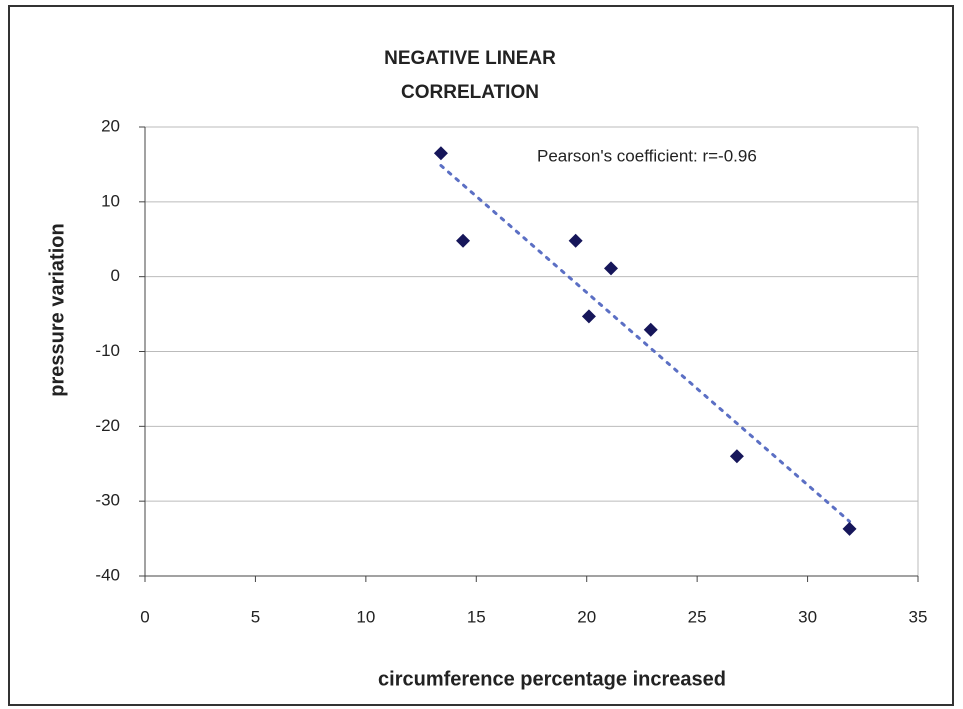 Image resolution: width=963 pixels, height=709 pixels. I want to click on x-axis-label: circumference percentage increased, so click(552, 679).